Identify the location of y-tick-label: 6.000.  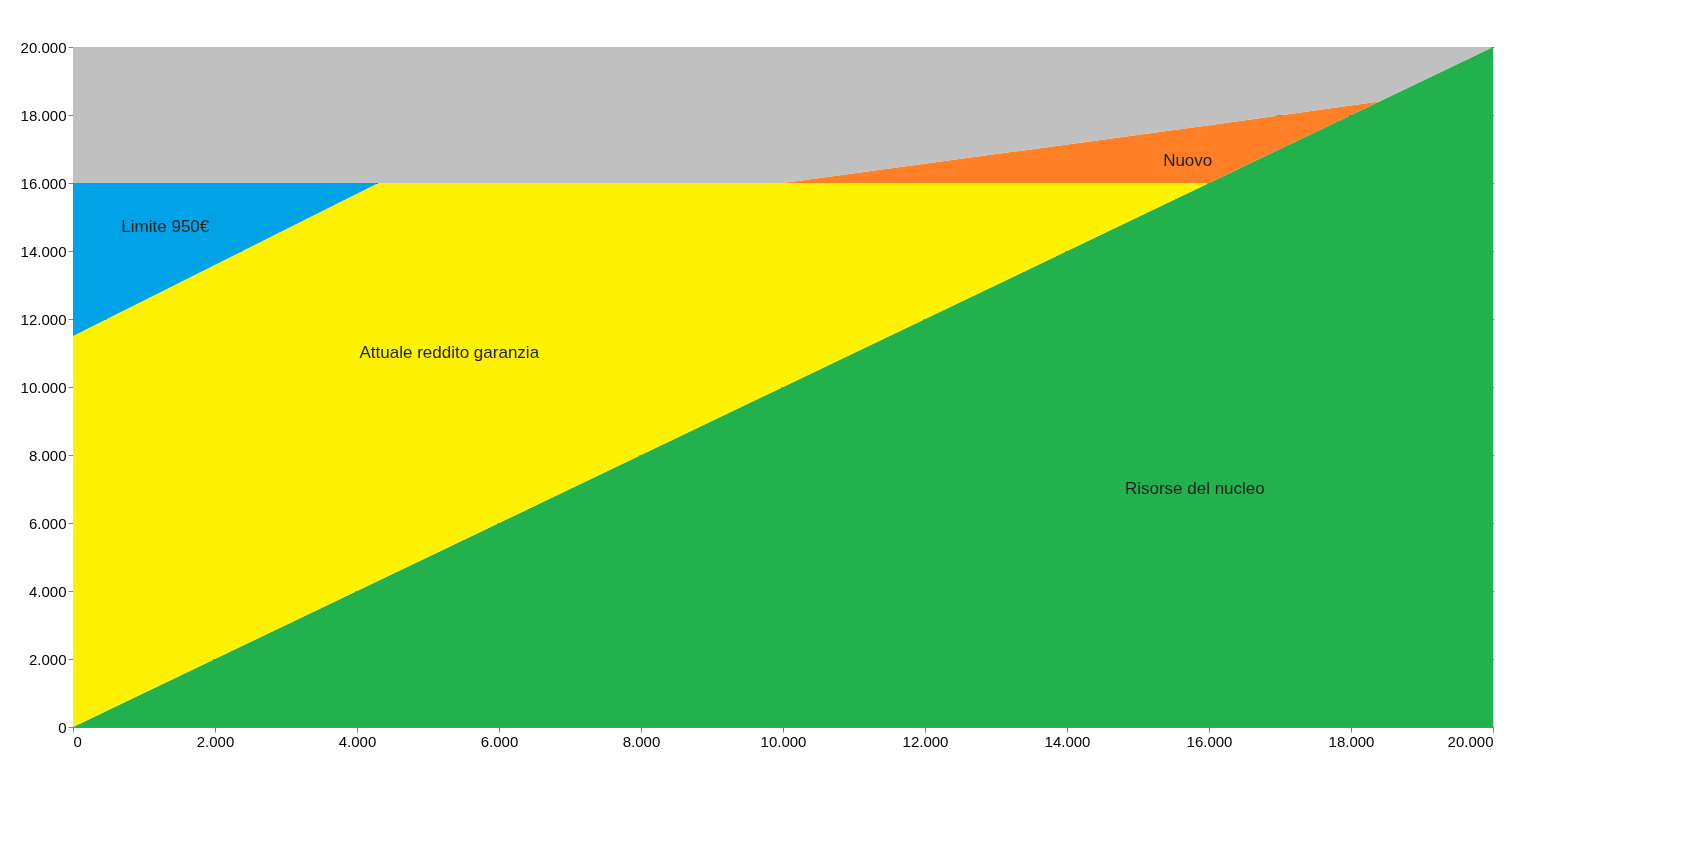
(47, 523).